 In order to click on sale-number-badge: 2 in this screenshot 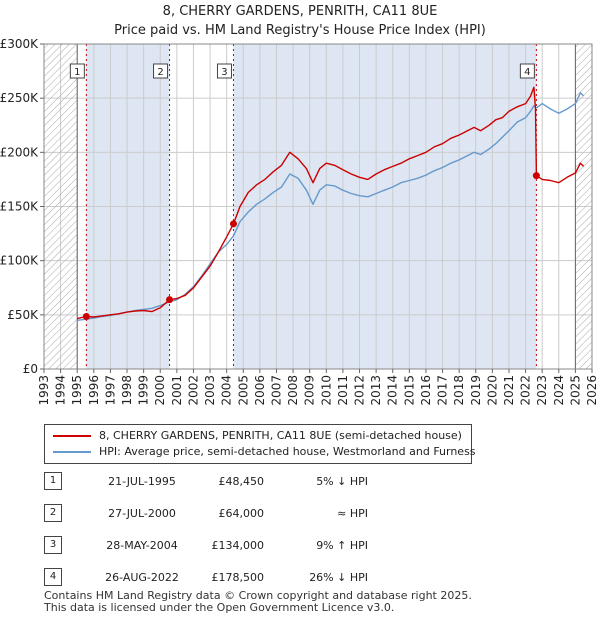, I will do `click(53, 513)`.